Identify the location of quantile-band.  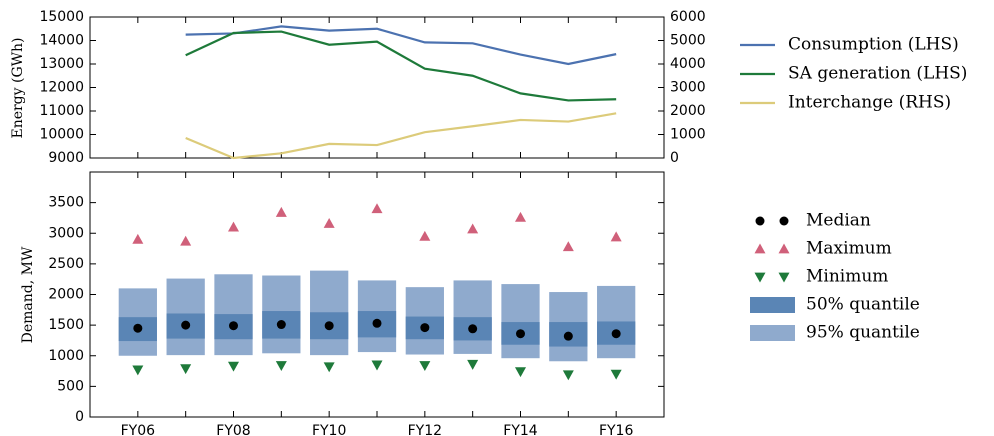
(520, 321).